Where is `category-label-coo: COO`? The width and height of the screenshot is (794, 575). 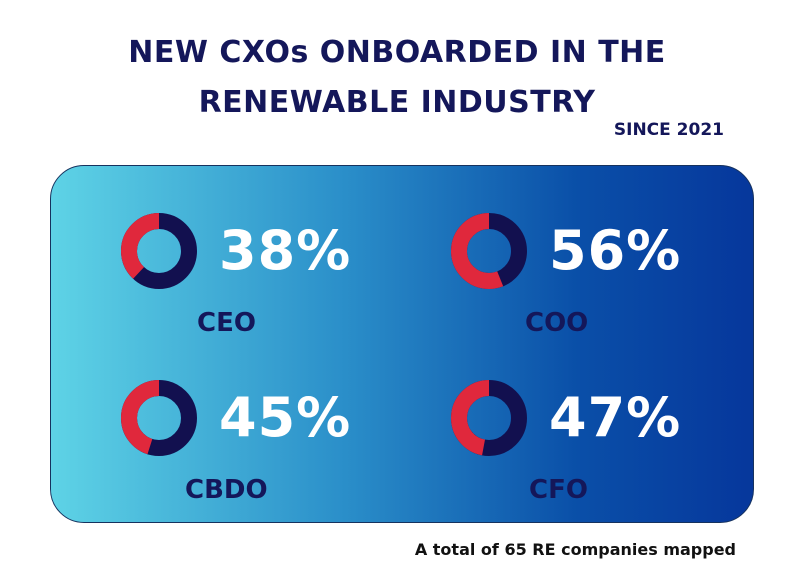 category-label-coo: COO is located at coordinates (557, 323).